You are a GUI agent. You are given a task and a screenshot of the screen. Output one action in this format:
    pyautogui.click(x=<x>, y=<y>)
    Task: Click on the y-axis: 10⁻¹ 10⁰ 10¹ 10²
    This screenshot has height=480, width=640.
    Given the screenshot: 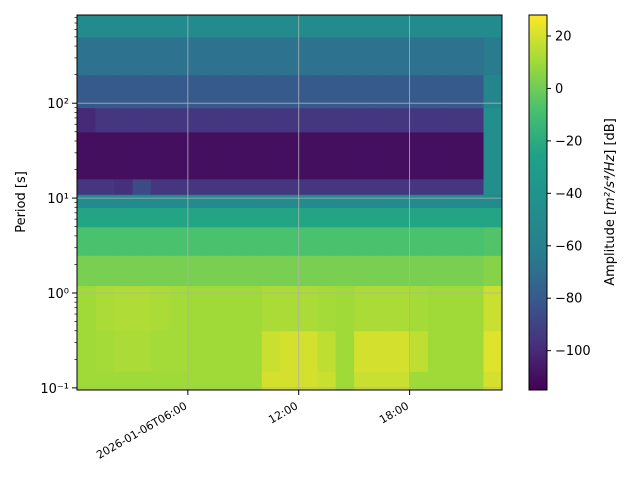 What is the action you would take?
    pyautogui.click(x=58, y=207)
    